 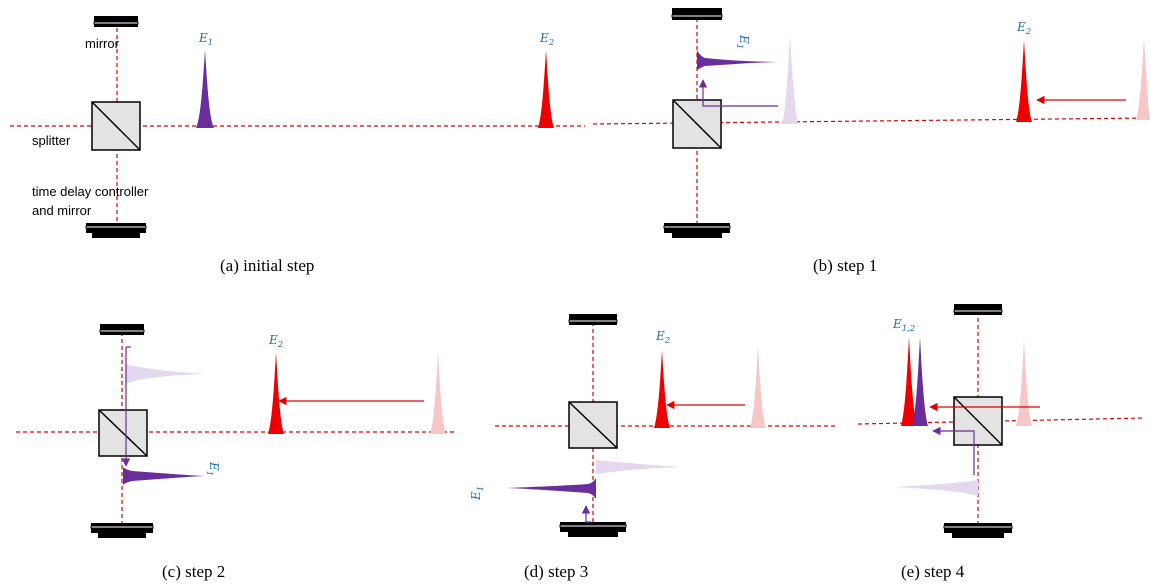 I want to click on caption-b: (b) step 1, so click(x=845, y=265).